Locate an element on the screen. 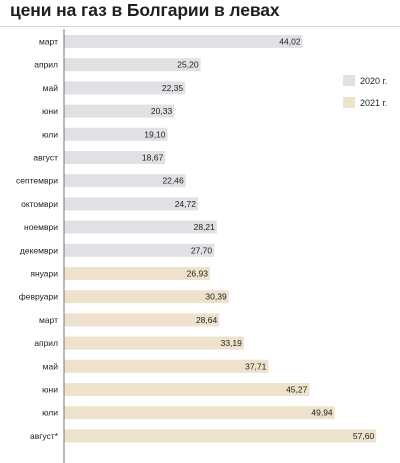  category-label-2: май is located at coordinates (51, 88).